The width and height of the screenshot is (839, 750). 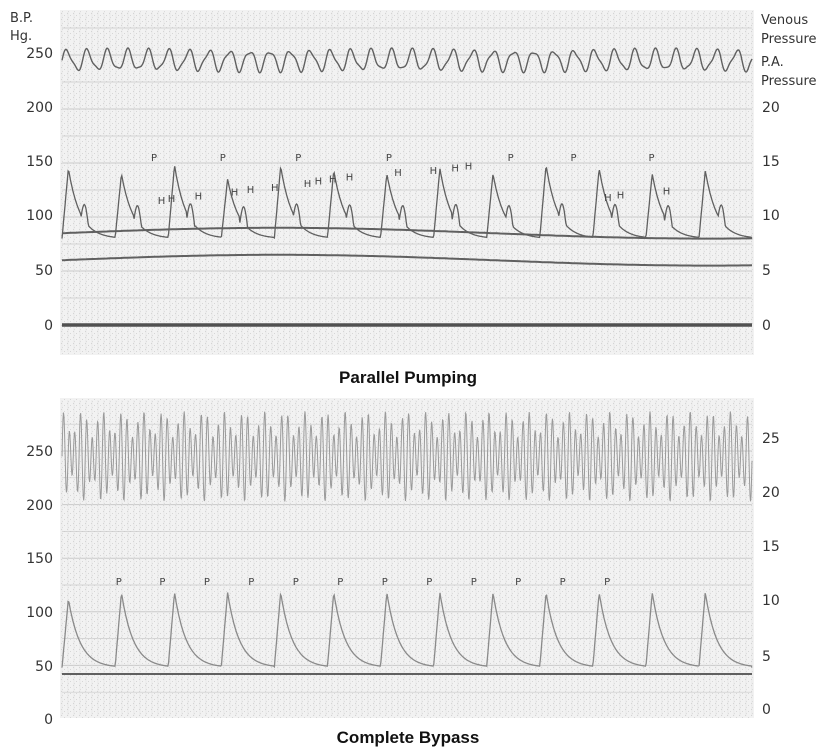 What do you see at coordinates (771, 439) in the screenshot?
I see `right-tick: 25` at bounding box center [771, 439].